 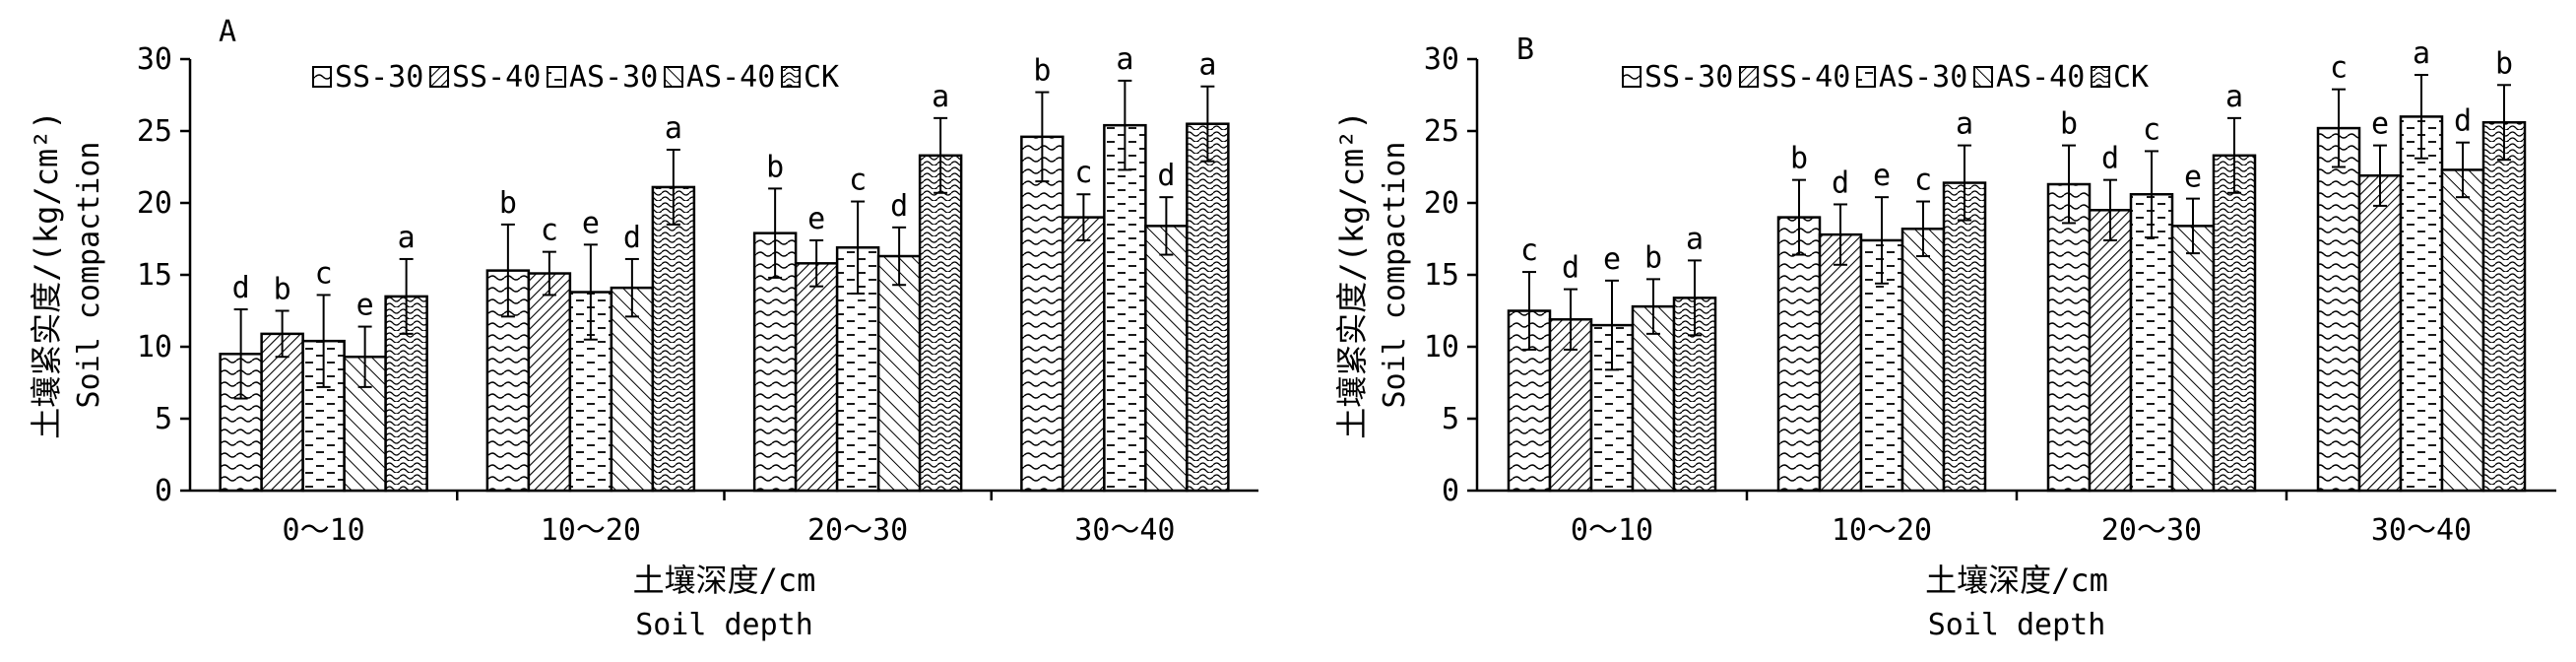 What do you see at coordinates (227, 32) in the screenshot?
I see `panel-label: A` at bounding box center [227, 32].